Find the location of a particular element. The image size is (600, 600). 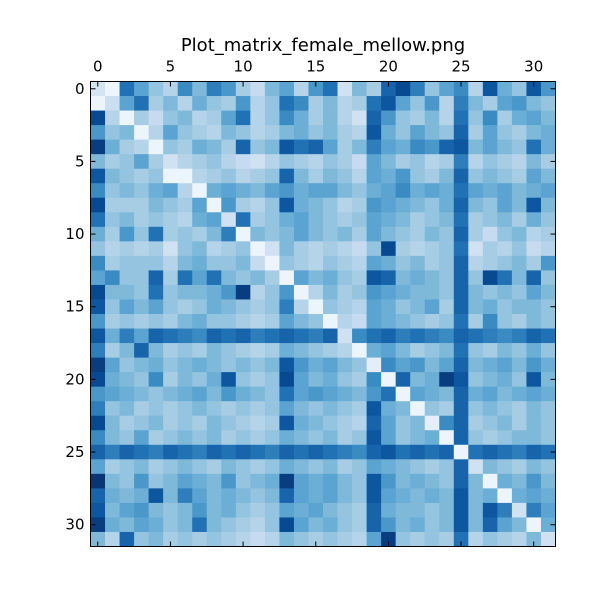

y-tick-label: 20 is located at coordinates (74, 379).